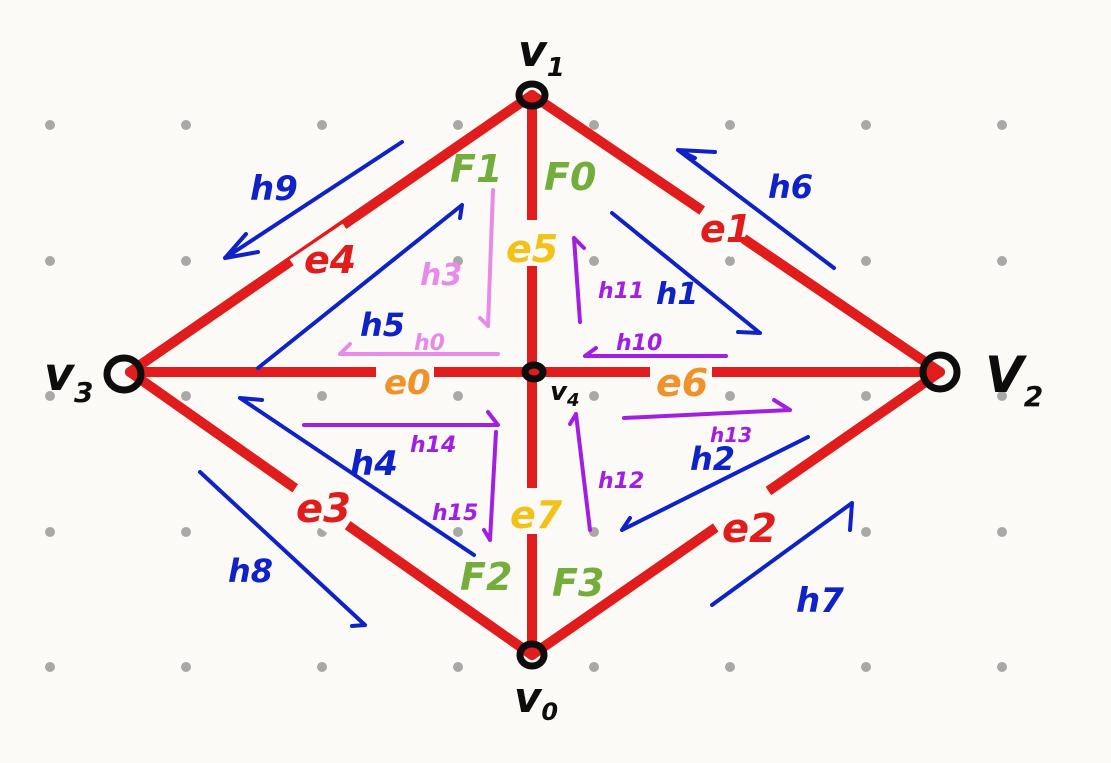  I want to click on half-edge-label-h15: h15, so click(455, 513).